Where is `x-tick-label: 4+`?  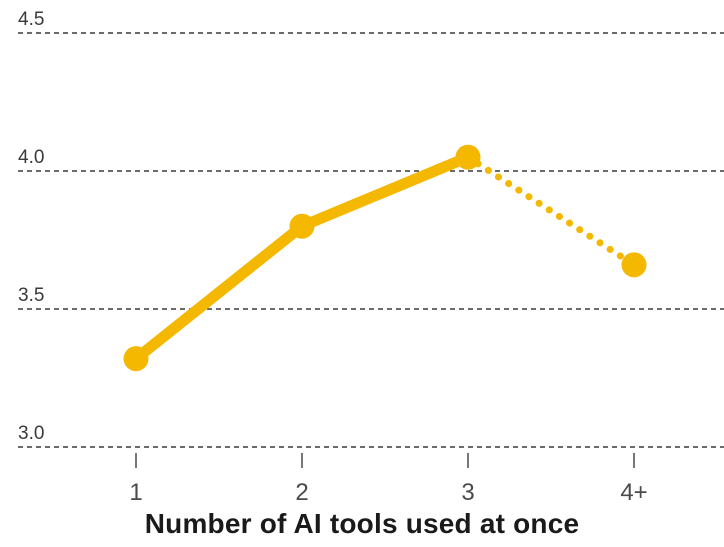
x-tick-label: 4+ is located at coordinates (633, 492).